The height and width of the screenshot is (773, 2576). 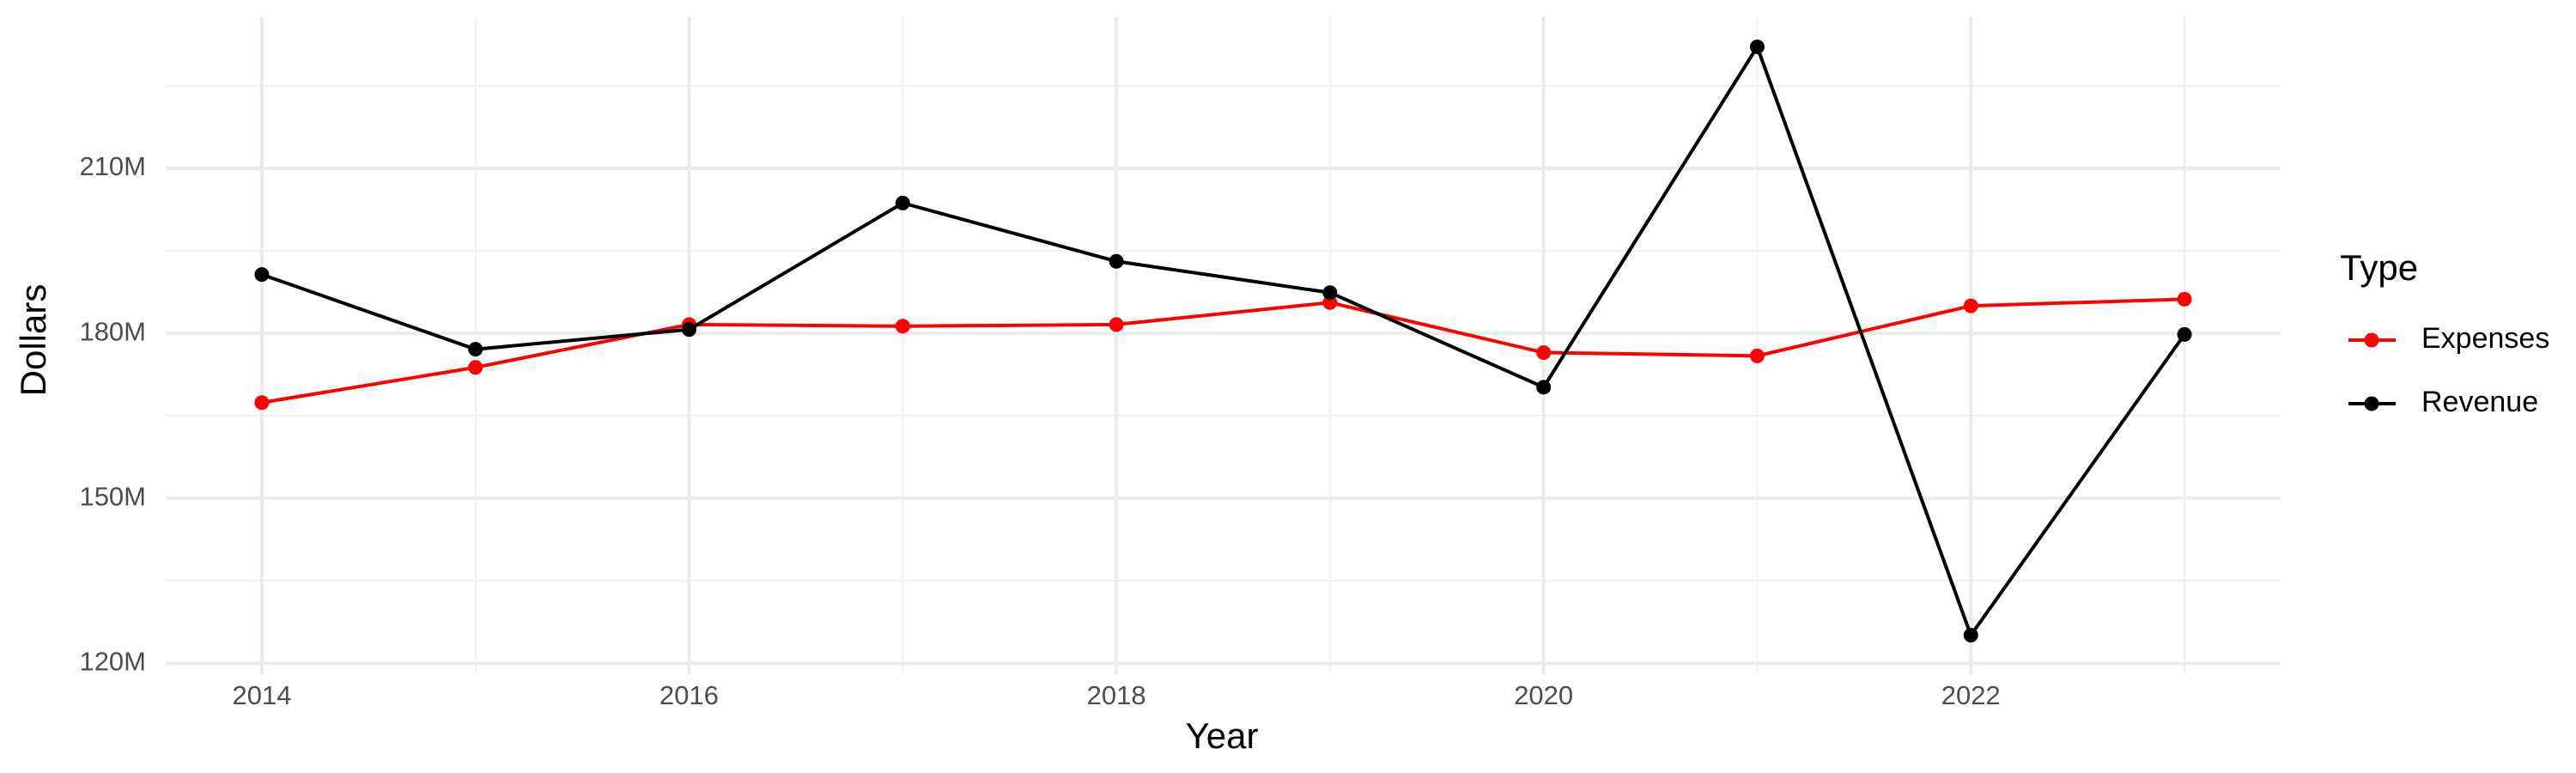 What do you see at coordinates (1543, 695) in the screenshot?
I see `x-tick-label: 2020` at bounding box center [1543, 695].